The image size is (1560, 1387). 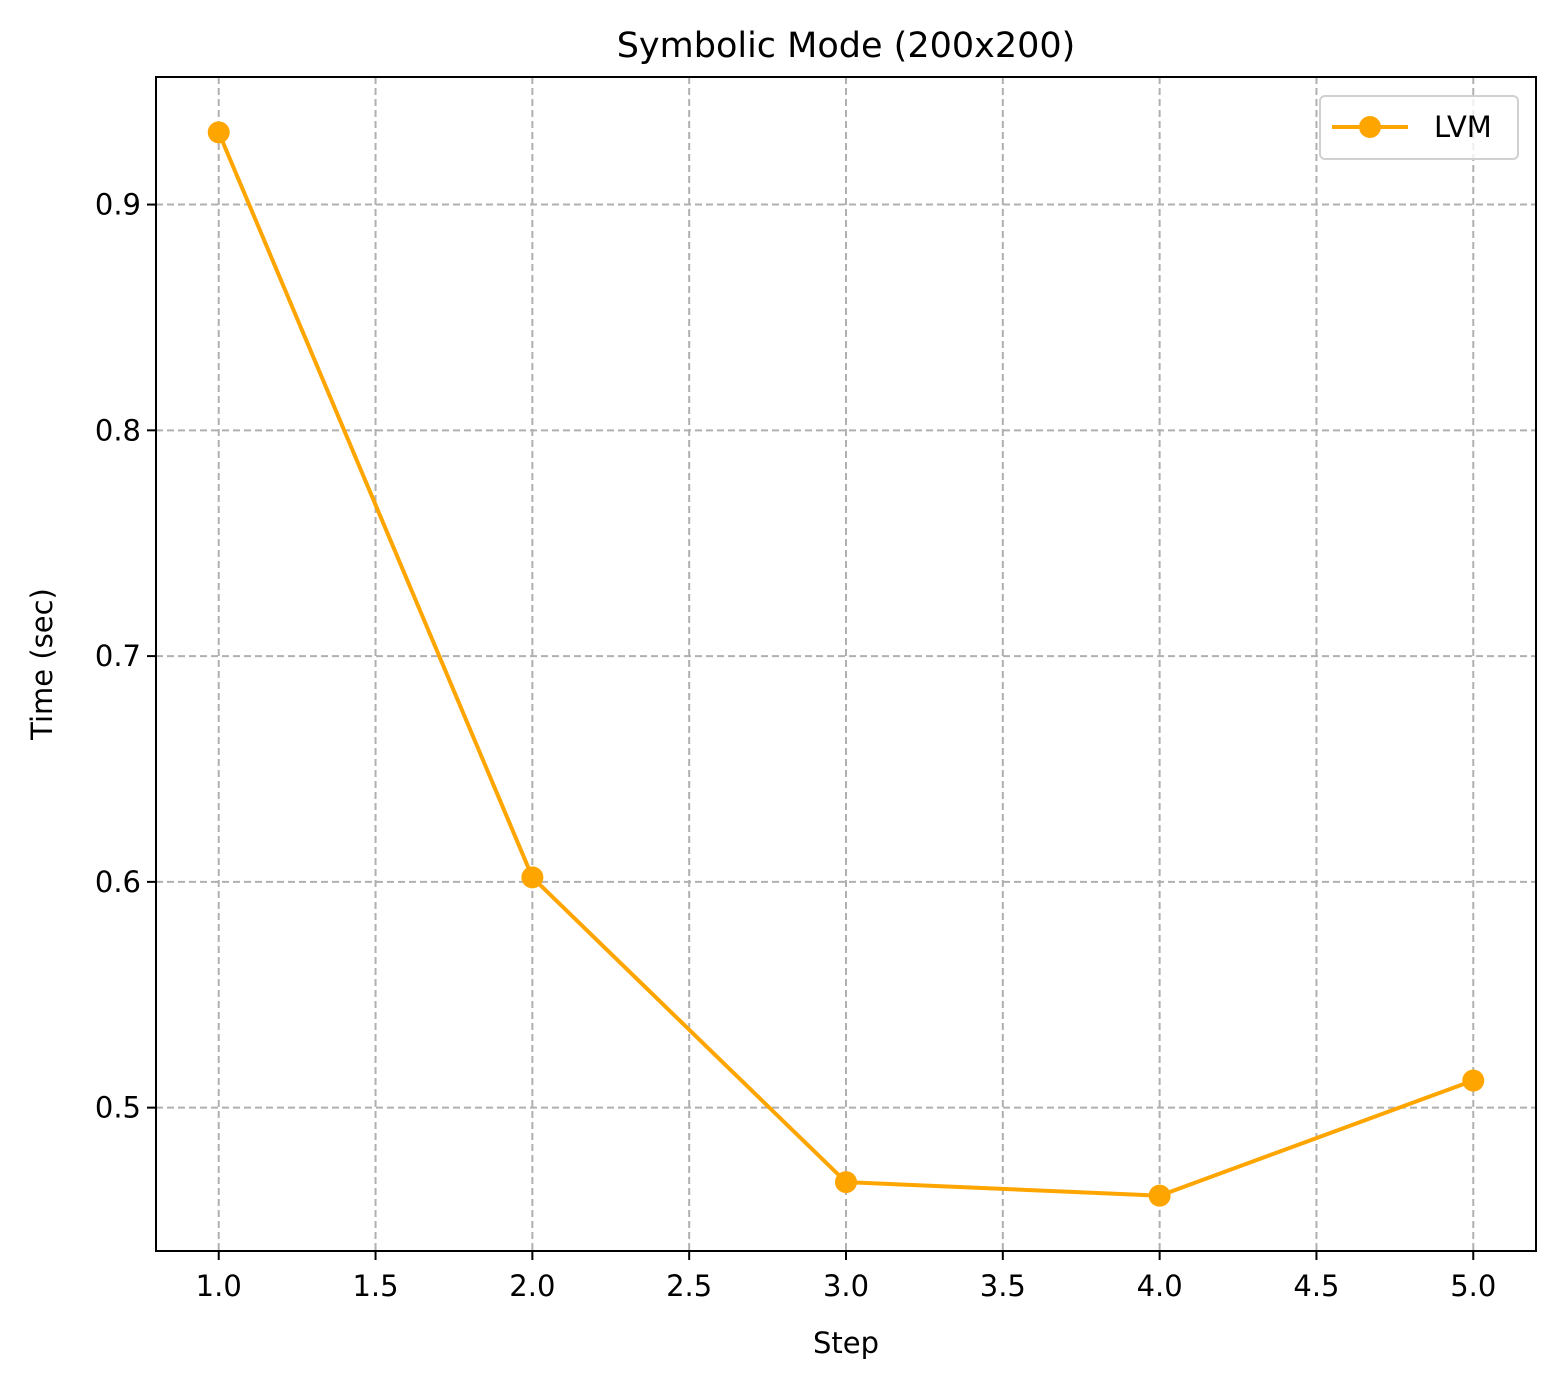 I want to click on x-tick-label: 1.0, so click(x=219, y=1286).